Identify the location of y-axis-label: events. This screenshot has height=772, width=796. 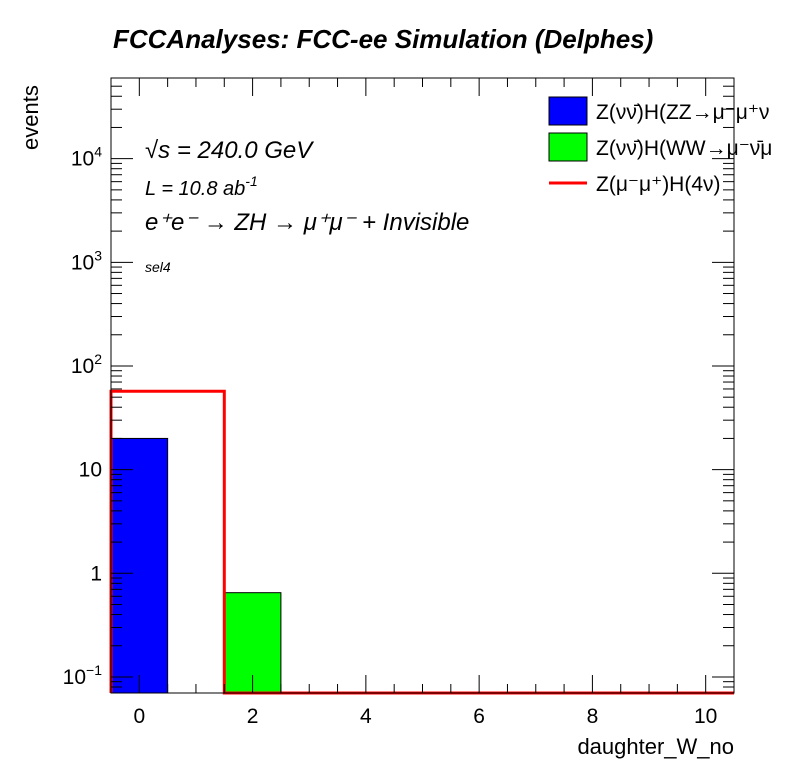
(30, 117).